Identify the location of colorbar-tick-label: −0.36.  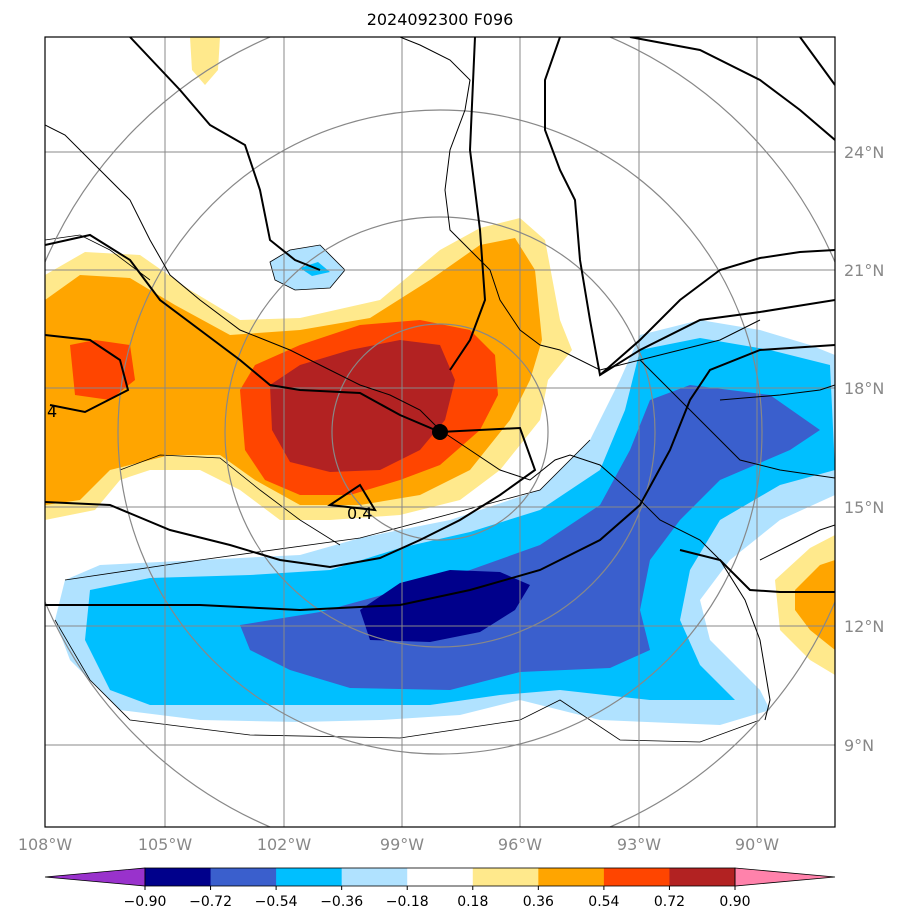
(341, 902).